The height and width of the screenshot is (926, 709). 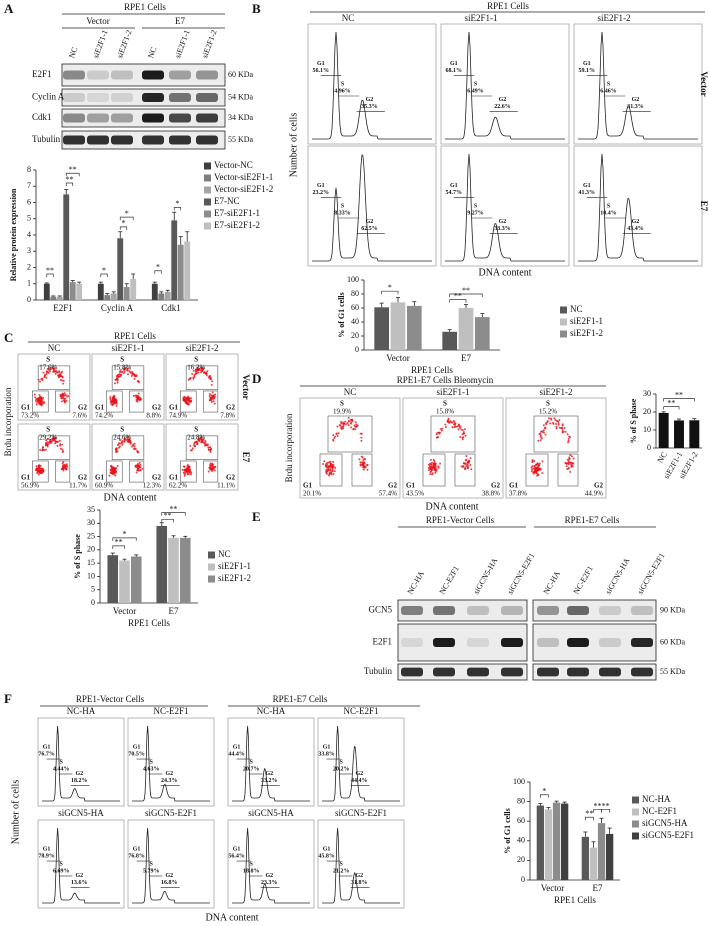 I want to click on y-tick-label: 0, so click(x=29, y=299).